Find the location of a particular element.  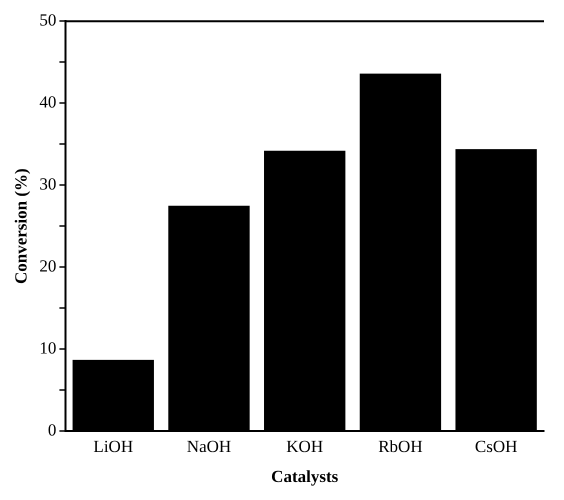

x-tick-label: KOH is located at coordinates (305, 446).